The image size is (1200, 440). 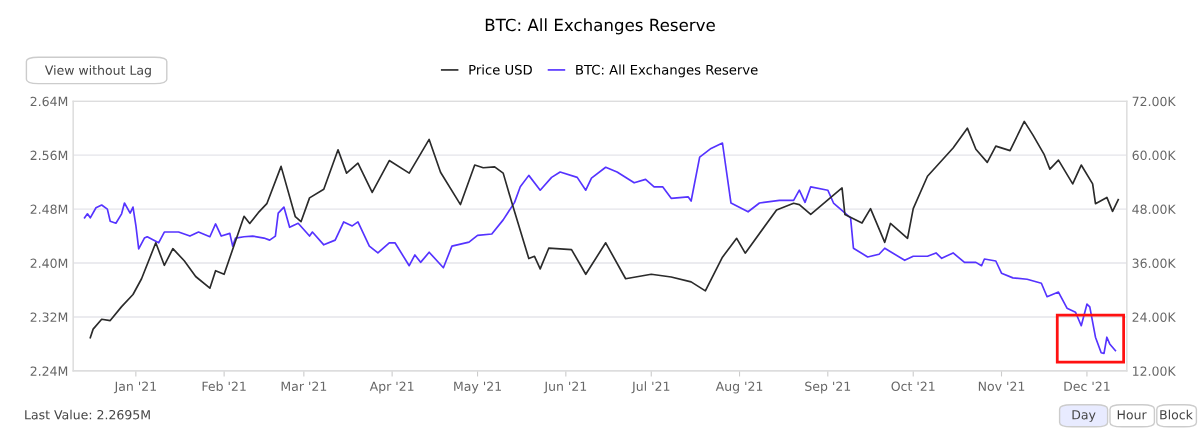 What do you see at coordinates (391, 387) in the screenshot?
I see `x-tick-label: Apr '21` at bounding box center [391, 387].